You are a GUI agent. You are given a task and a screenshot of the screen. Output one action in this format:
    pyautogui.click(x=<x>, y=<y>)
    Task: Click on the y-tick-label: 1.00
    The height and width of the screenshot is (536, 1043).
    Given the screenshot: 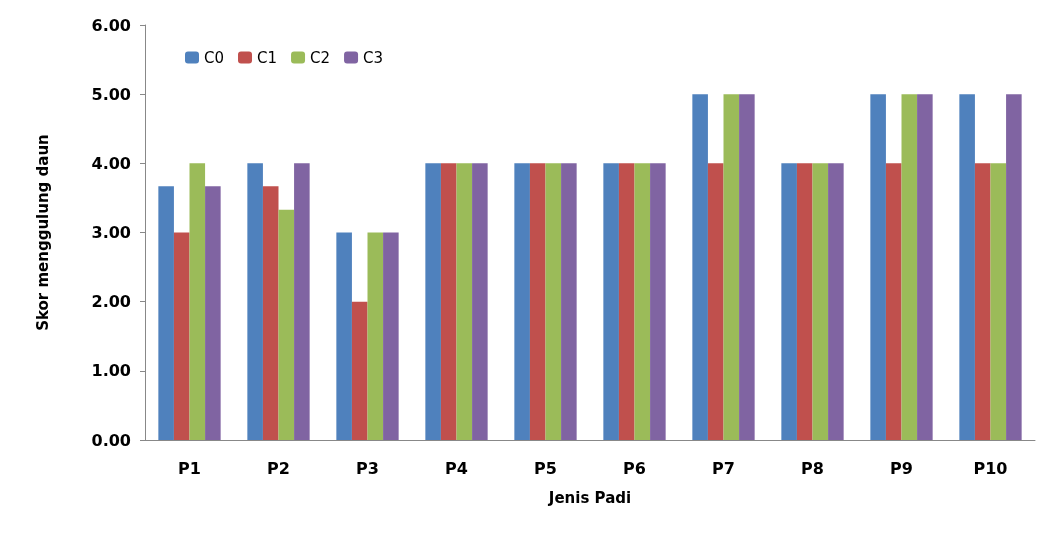 What is the action you would take?
    pyautogui.click(x=111, y=371)
    